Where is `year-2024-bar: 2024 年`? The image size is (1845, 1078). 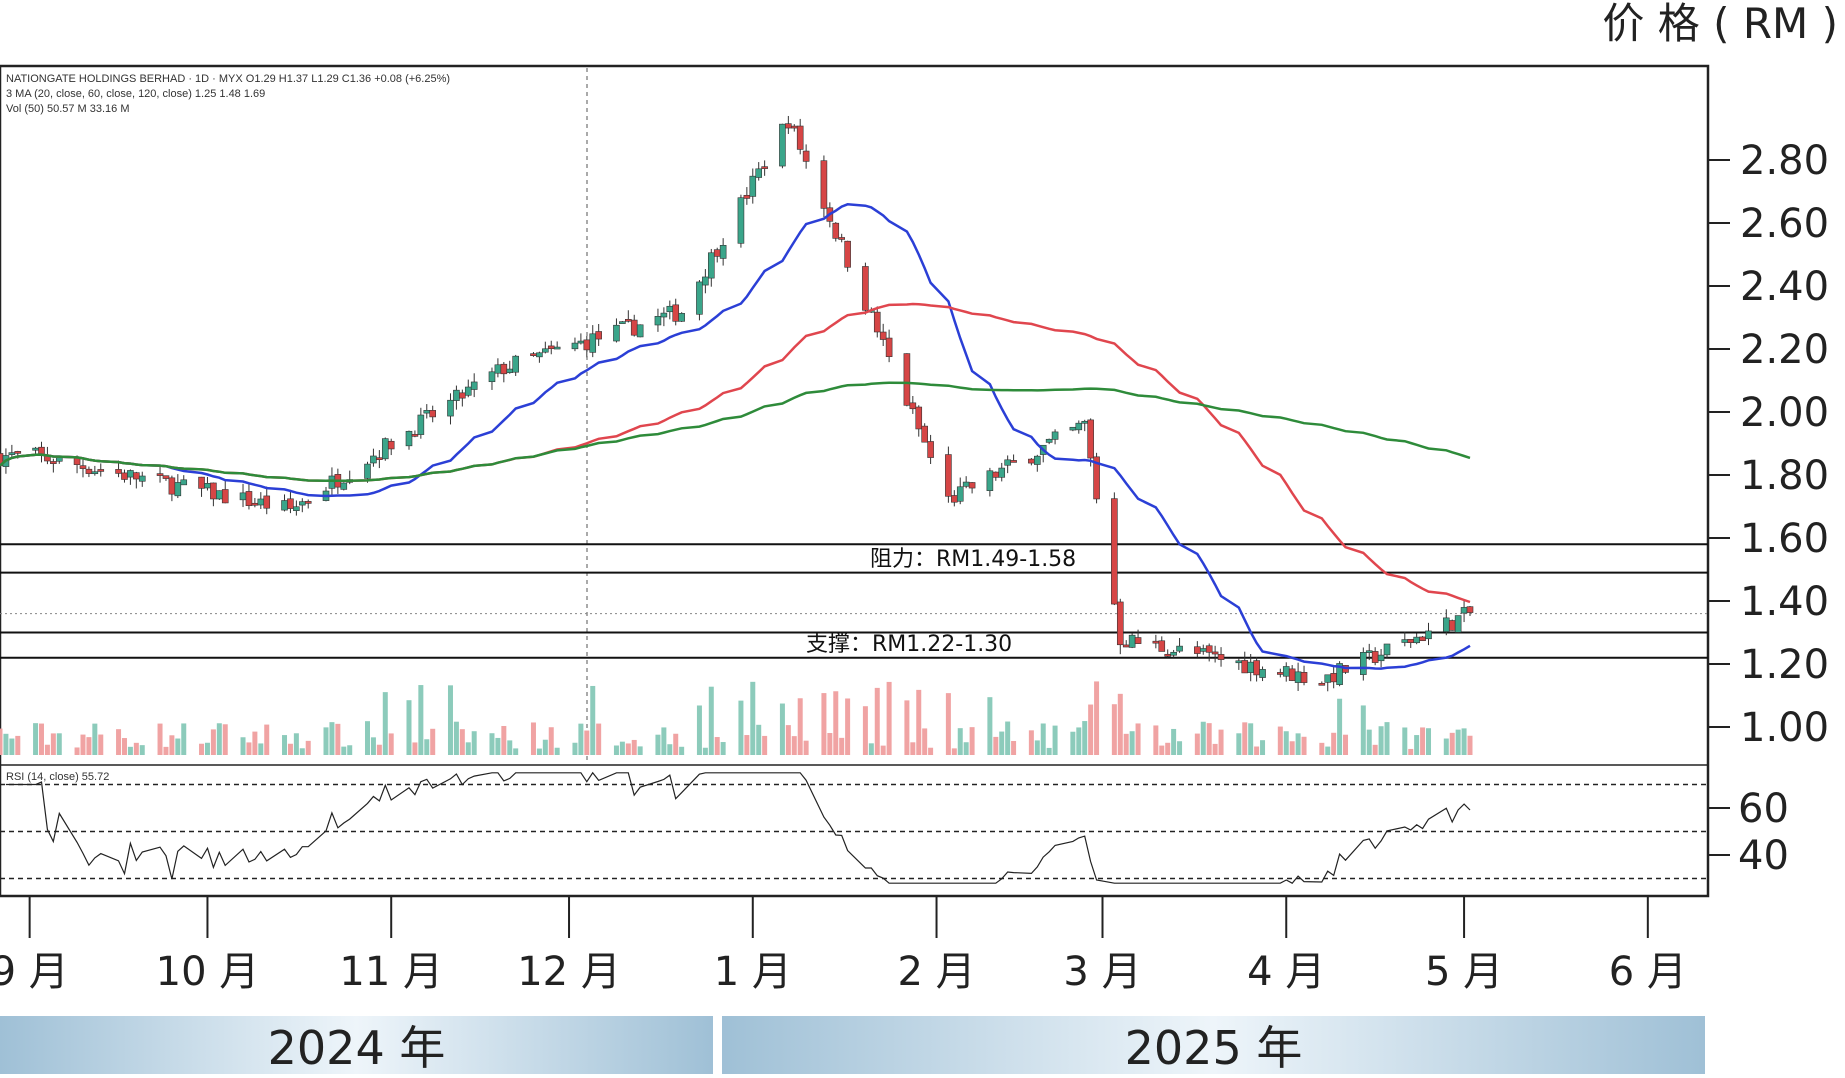
year-2024-bar: 2024 年 is located at coordinates (356, 1045).